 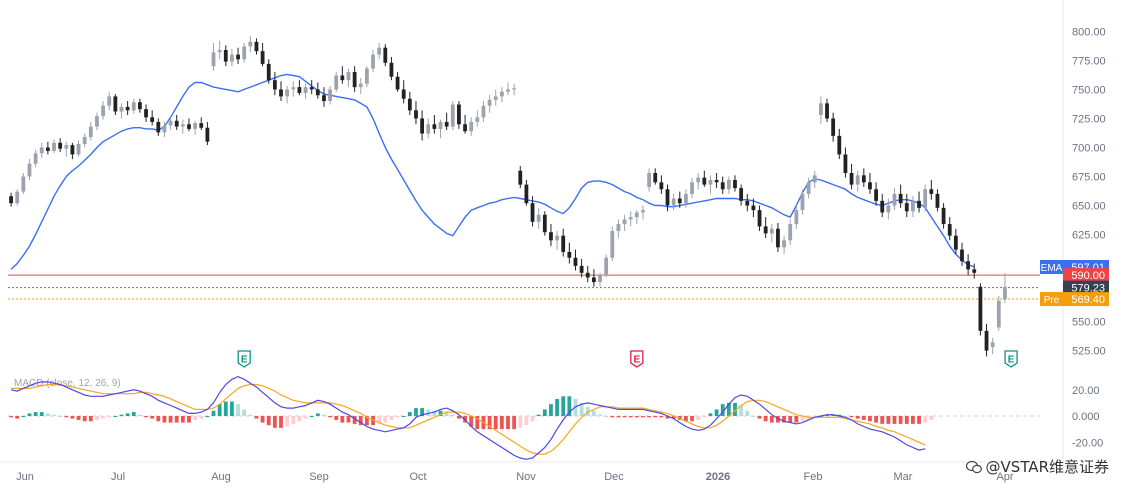 I want to click on macd-signal-line, so click(x=468, y=419).